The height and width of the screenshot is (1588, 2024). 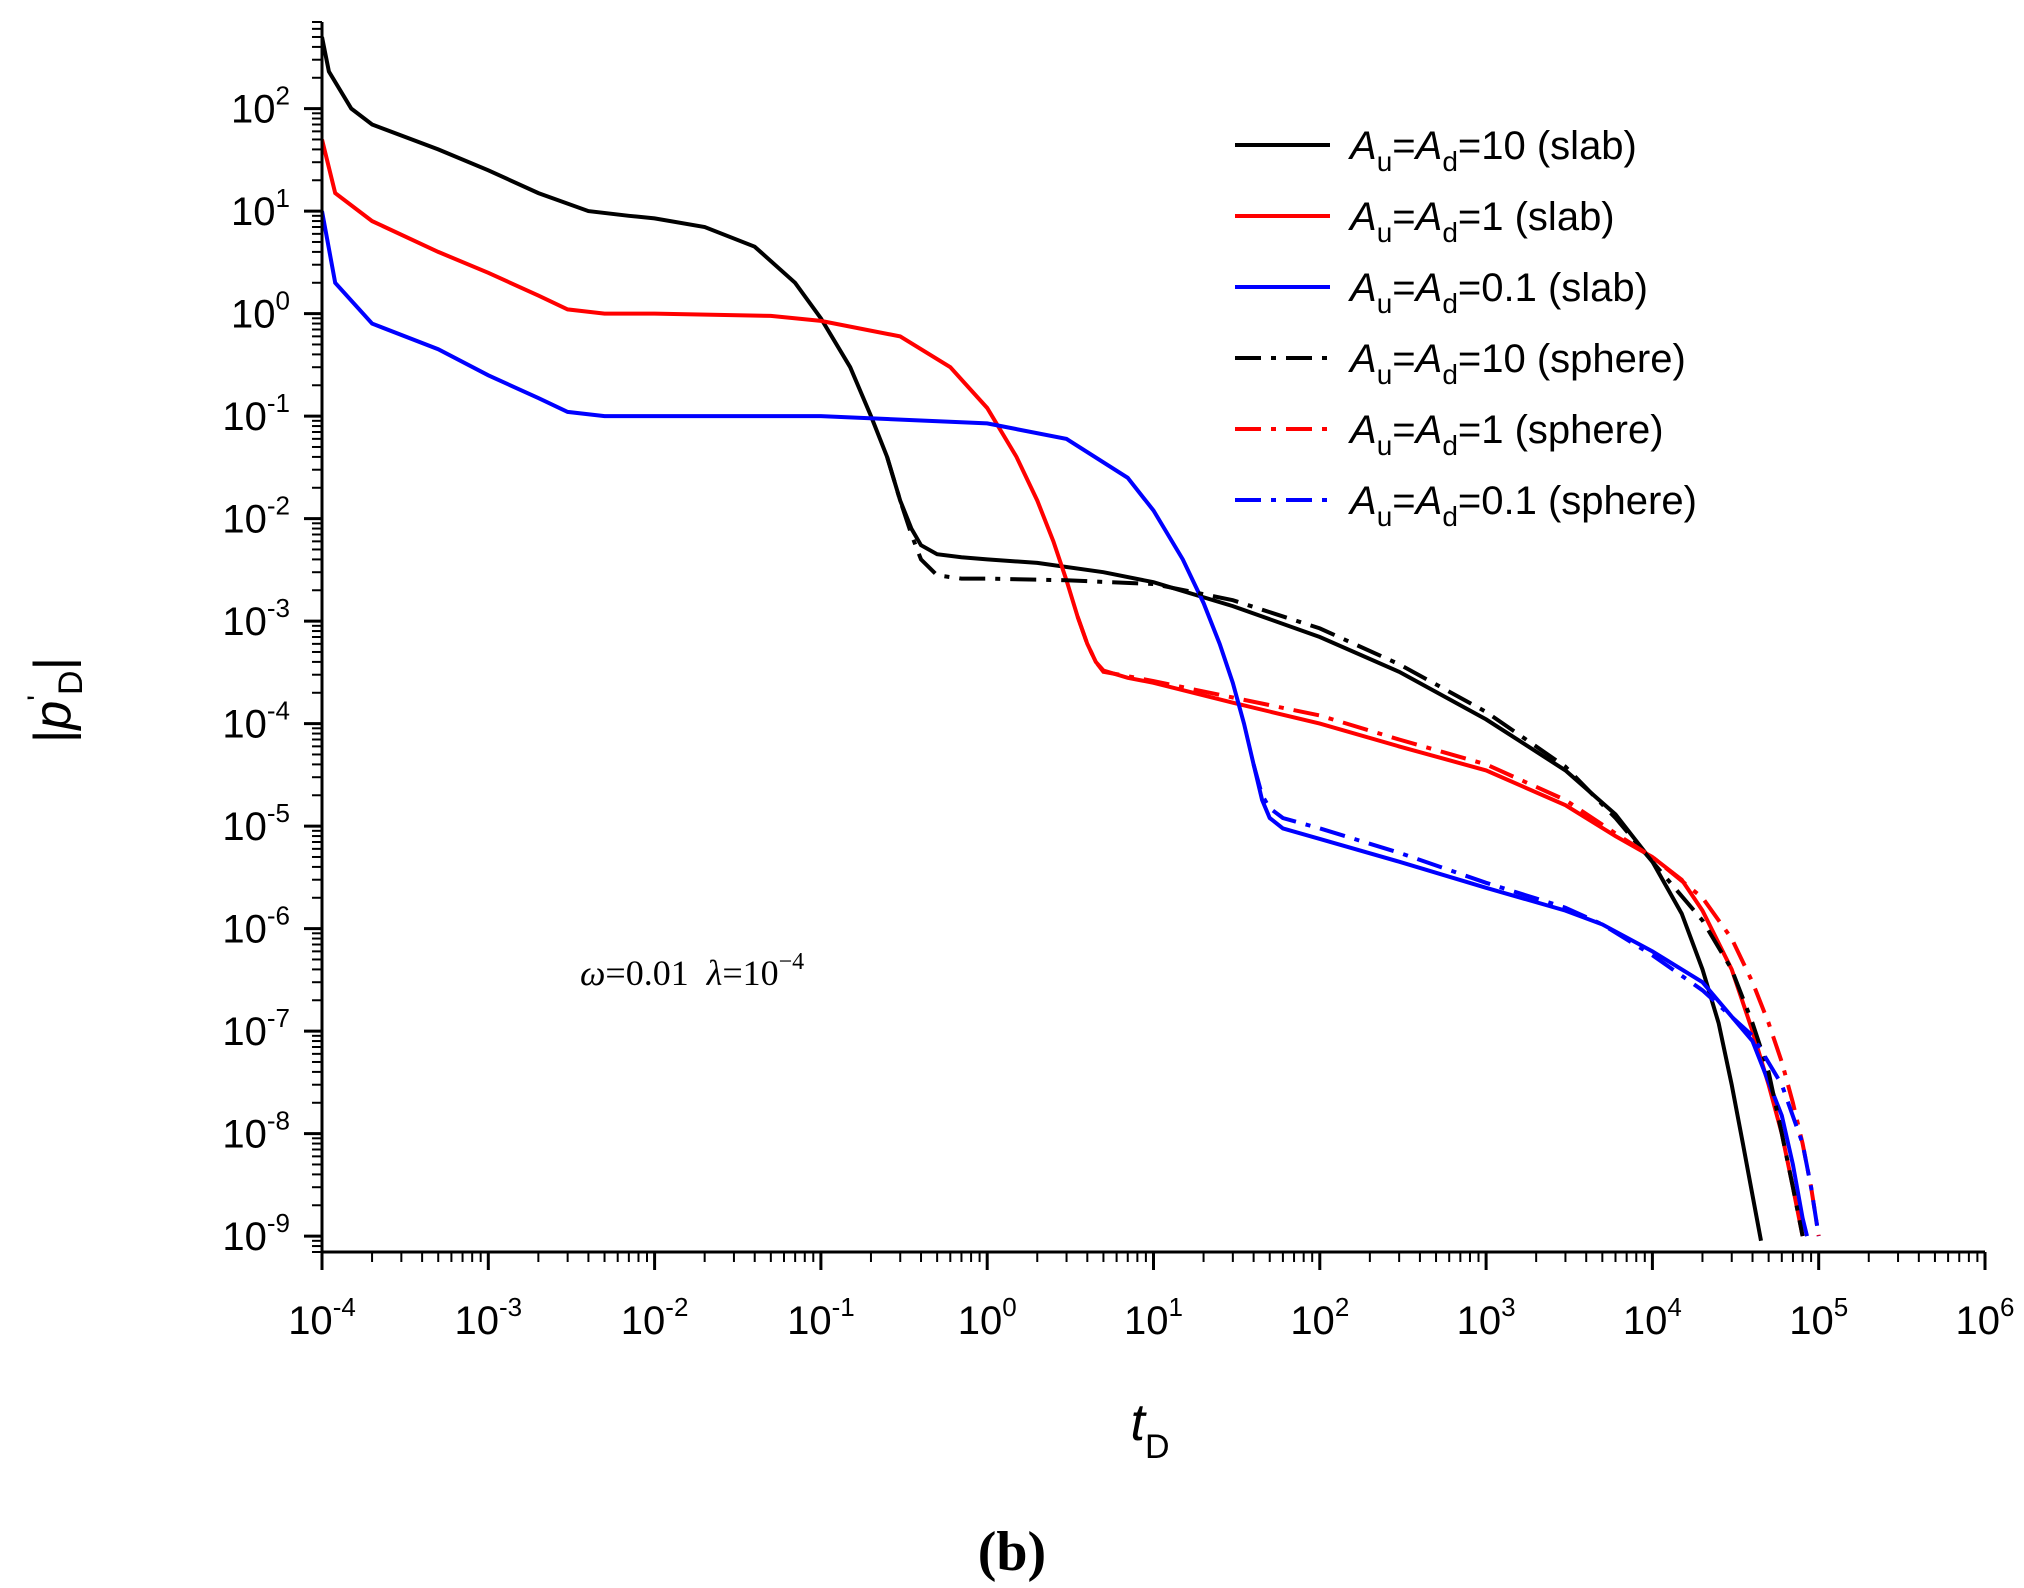 I want to click on x-tick-label: 10⁴, so click(x=1652, y=1317).